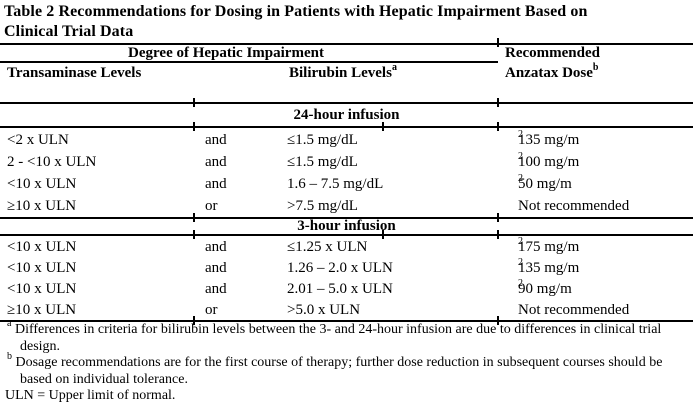 The height and width of the screenshot is (412, 697). What do you see at coordinates (249, 62) in the screenshot?
I see `table-rule-group-underline` at bounding box center [249, 62].